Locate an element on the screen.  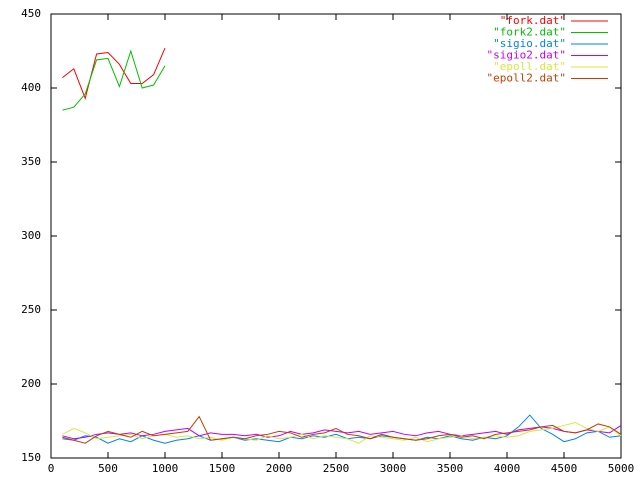
y-tick-label: 150 is located at coordinates (31, 457).